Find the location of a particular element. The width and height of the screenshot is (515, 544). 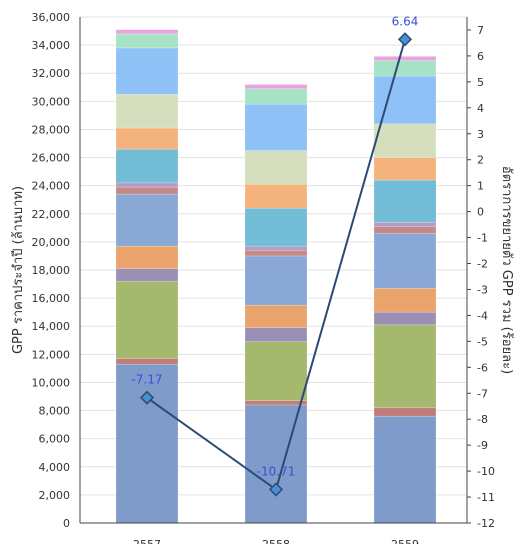

right-tick-label: 4 is located at coordinates (480, 108).